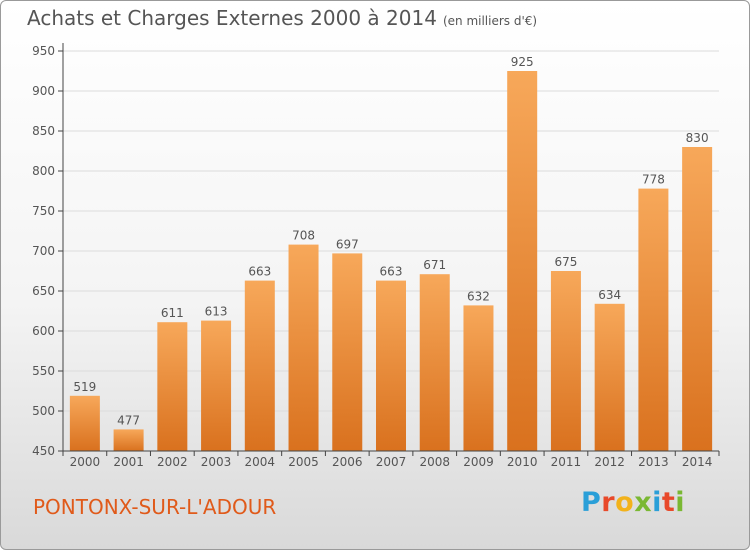  Describe the element at coordinates (260, 462) in the screenshot. I see `x-tick-label: 2004` at that location.